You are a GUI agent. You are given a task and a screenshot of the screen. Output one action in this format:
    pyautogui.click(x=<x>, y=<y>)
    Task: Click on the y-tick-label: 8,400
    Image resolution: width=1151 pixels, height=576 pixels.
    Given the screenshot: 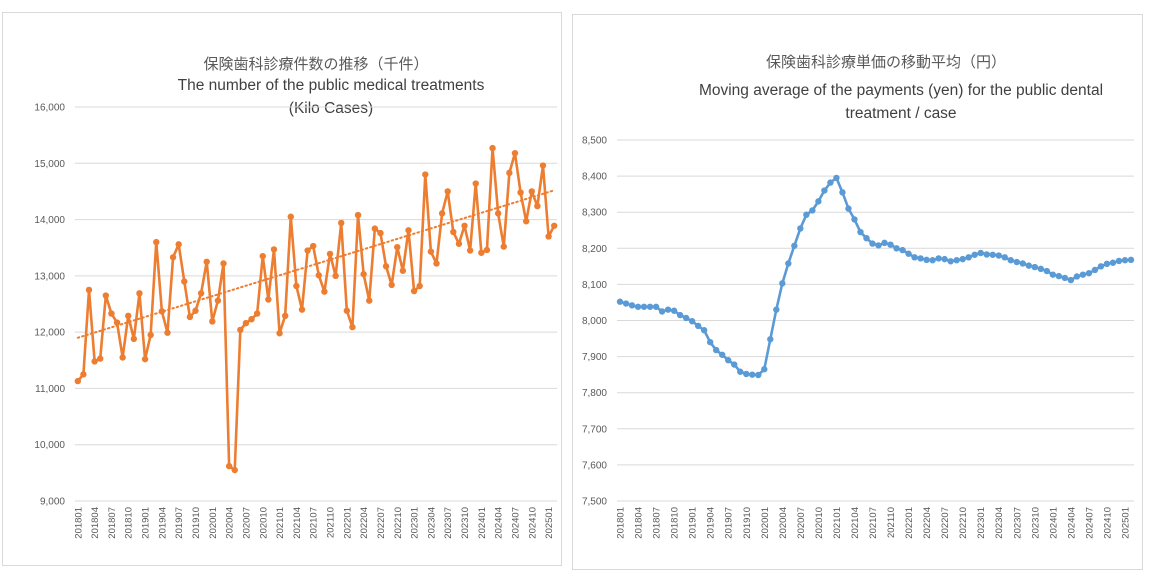 What is the action you would take?
    pyautogui.click(x=594, y=177)
    